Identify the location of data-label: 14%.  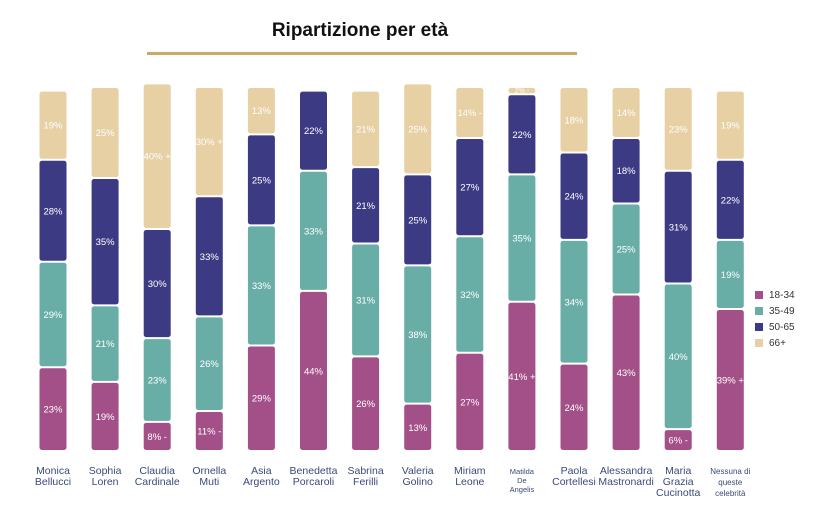
(627, 113).